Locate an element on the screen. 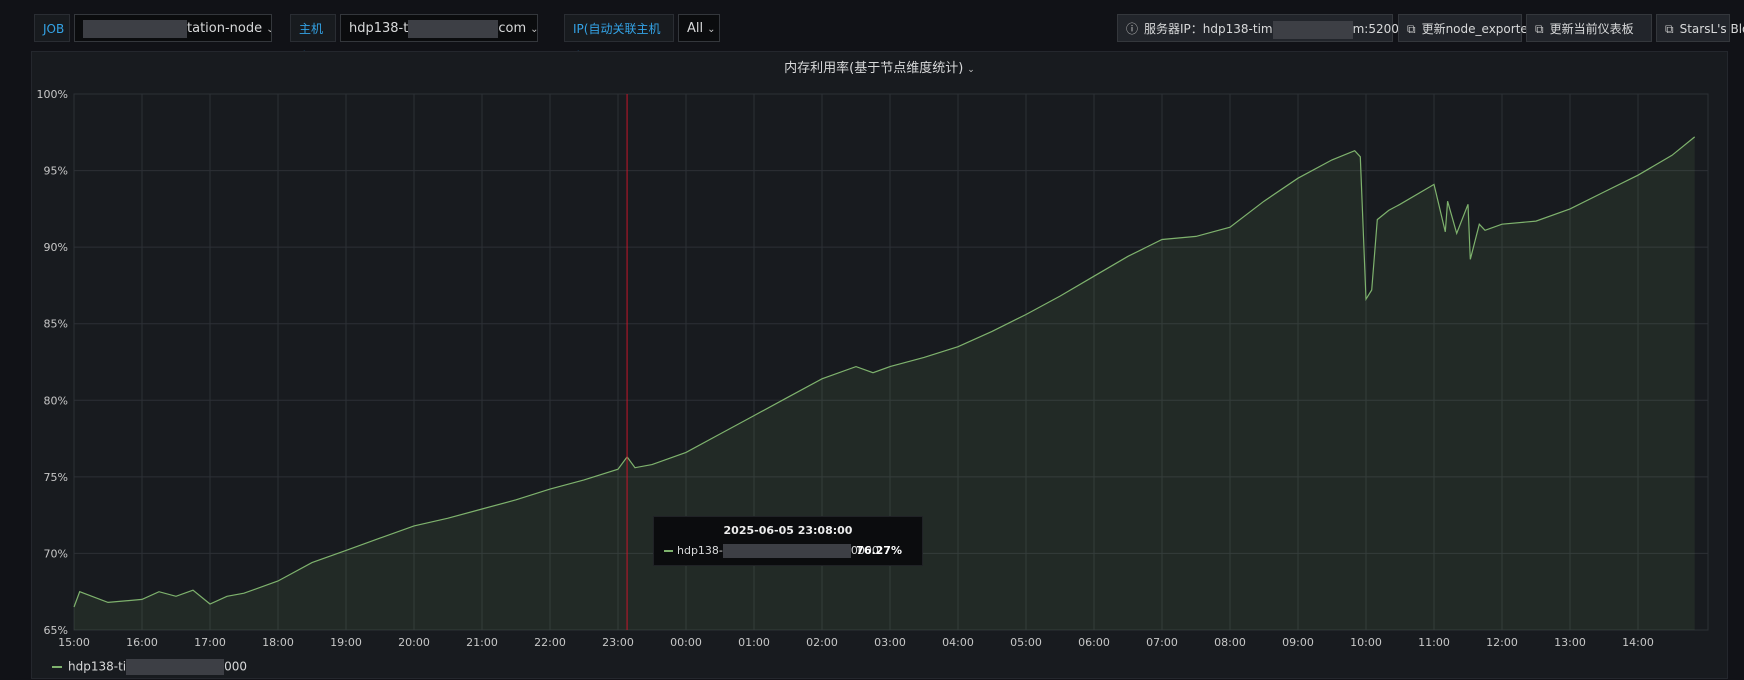 Image resolution: width=1744 pixels, height=680 pixels. server-ip-link: ⓘ 服务器IP：hdp138-tim m:52000 is located at coordinates (1262, 28).